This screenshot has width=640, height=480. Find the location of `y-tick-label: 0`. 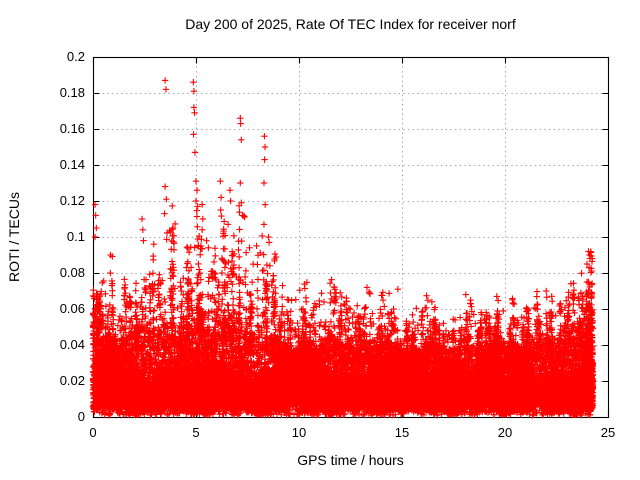

y-tick-label: 0 is located at coordinates (81, 416).